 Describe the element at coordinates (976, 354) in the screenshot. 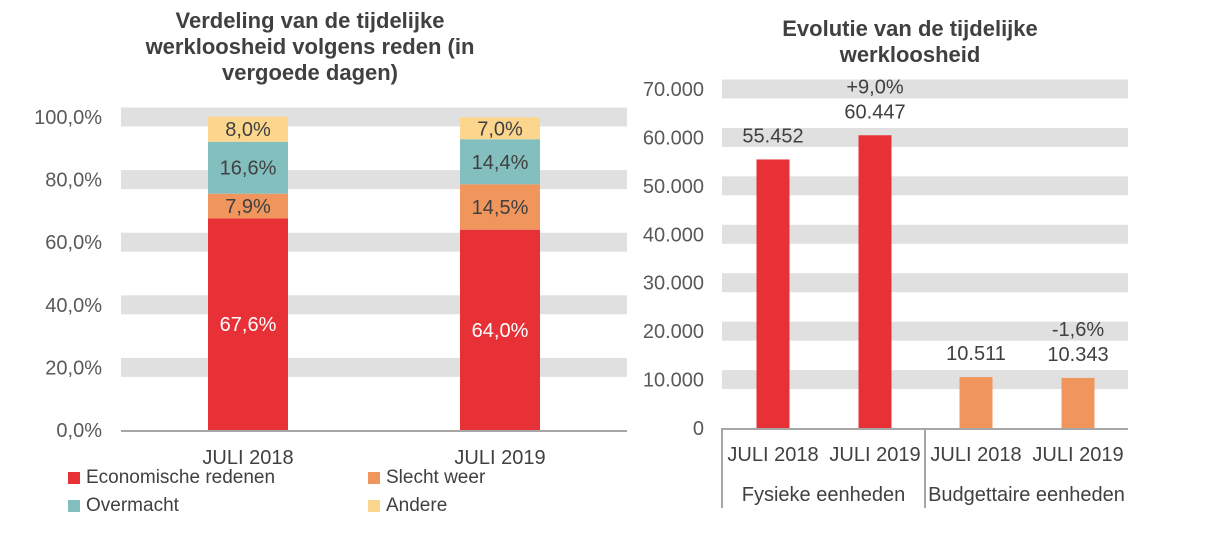

I see `data-label: 10.511` at that location.